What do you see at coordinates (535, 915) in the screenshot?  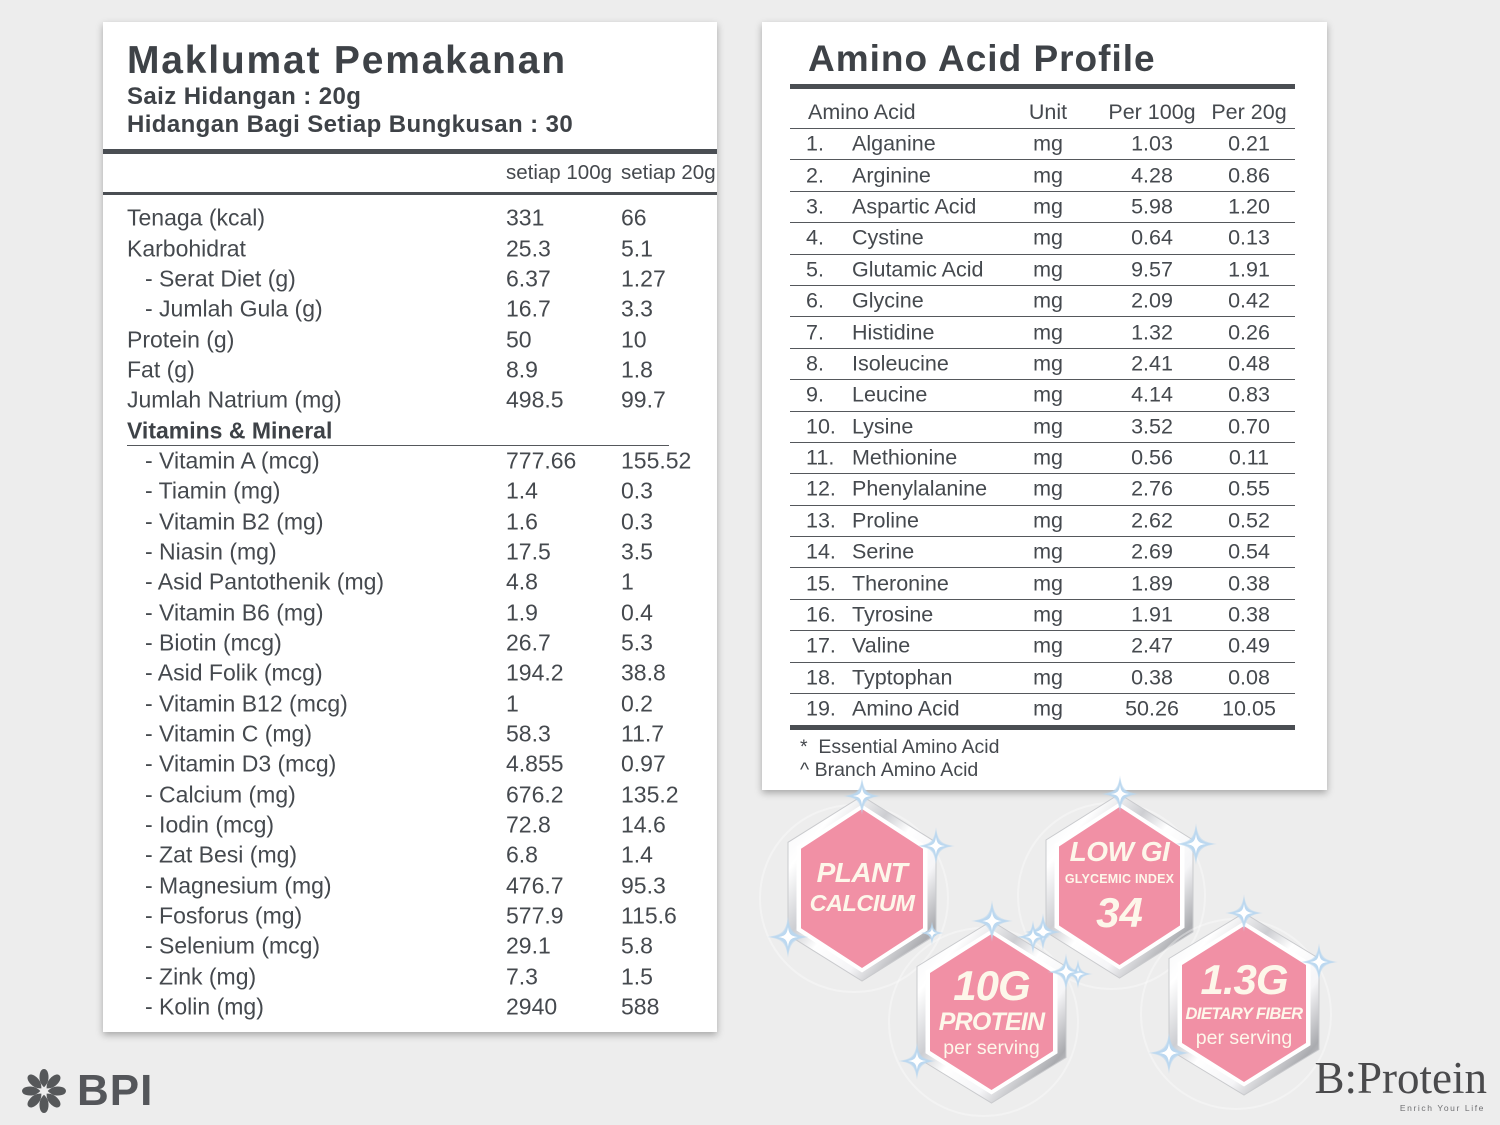 I see `value-per-100g: 577.9` at bounding box center [535, 915].